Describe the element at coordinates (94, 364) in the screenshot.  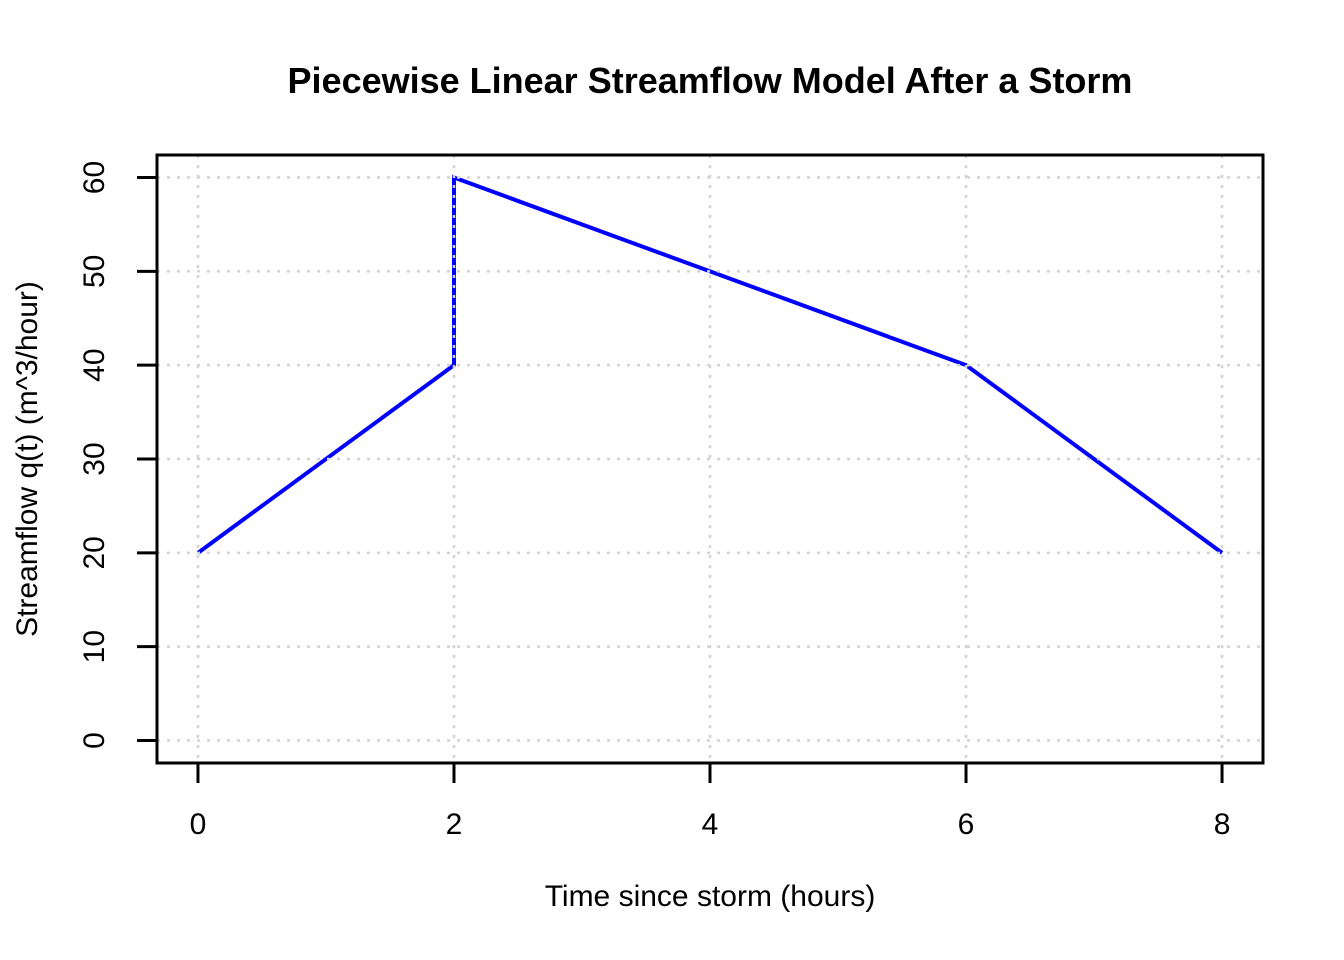
I see `y-tick-label: 40` at that location.